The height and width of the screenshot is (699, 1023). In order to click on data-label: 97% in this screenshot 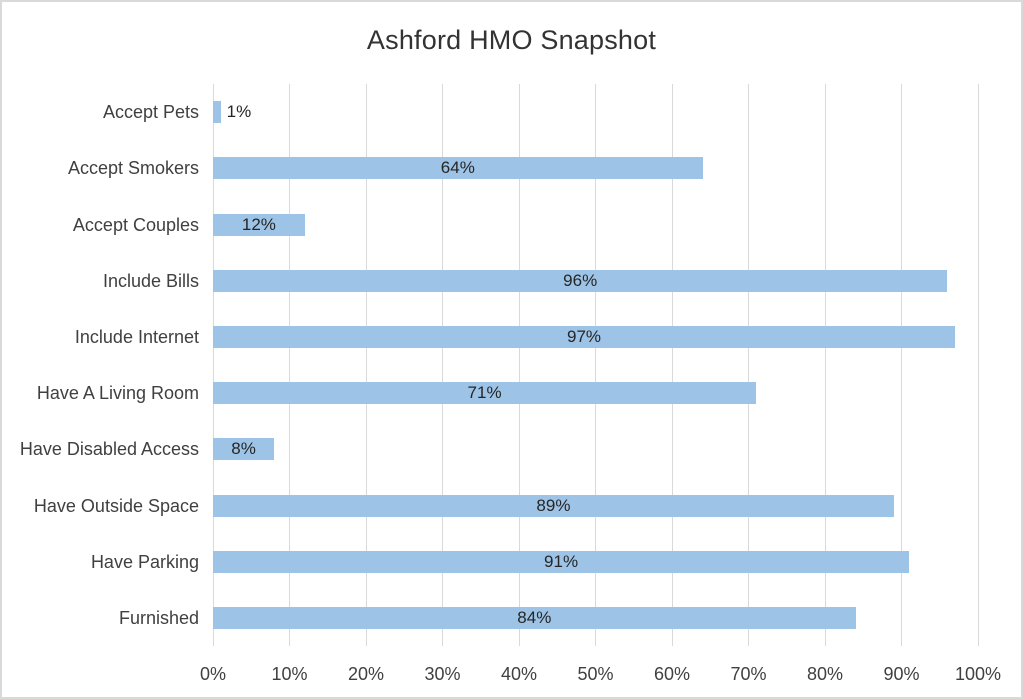, I will do `click(584, 336)`.